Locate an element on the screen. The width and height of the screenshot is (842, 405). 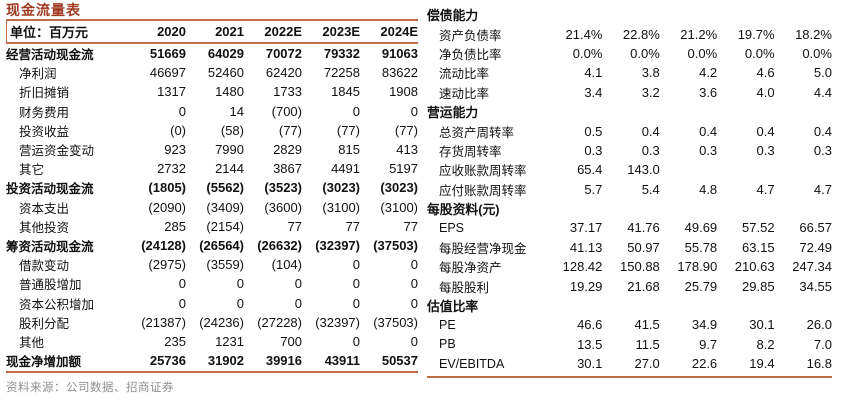
table-row: 资本支出 (2090) (3409) (3600) (3100) (3100) is located at coordinates (212, 207).